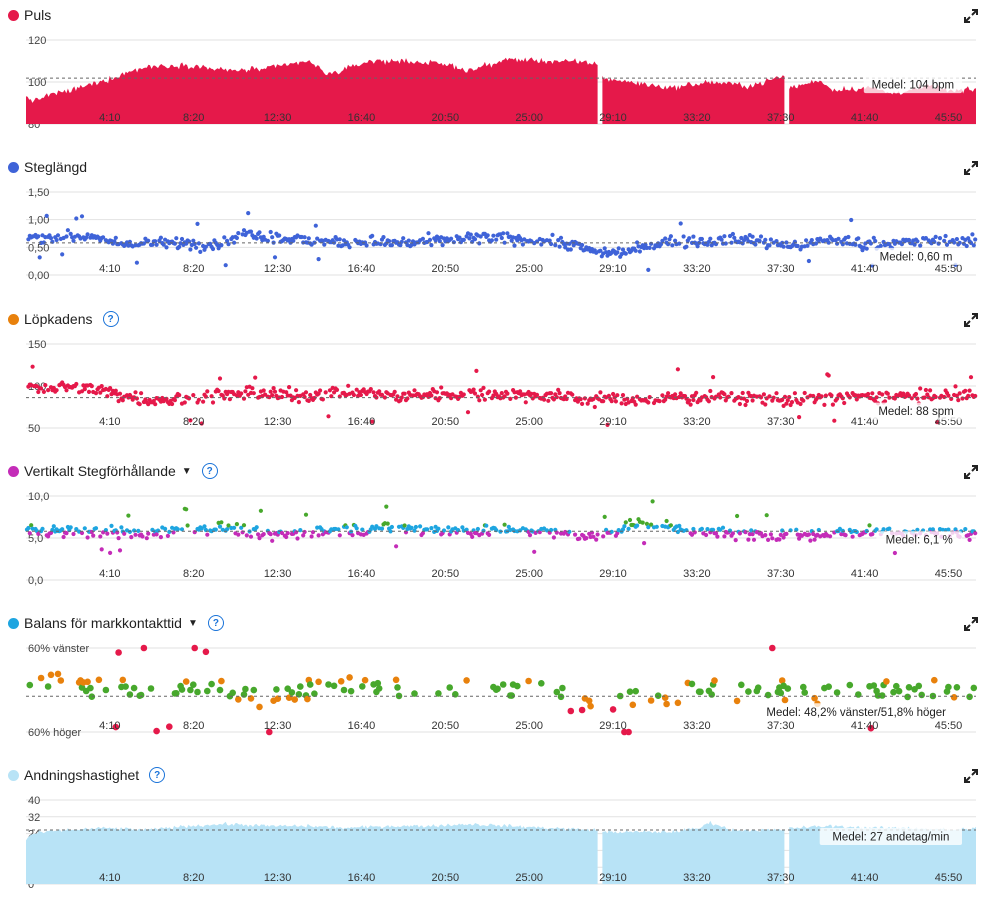 This screenshot has height=912, width=991. I want to click on x-tick-label: 20:50, so click(446, 118).